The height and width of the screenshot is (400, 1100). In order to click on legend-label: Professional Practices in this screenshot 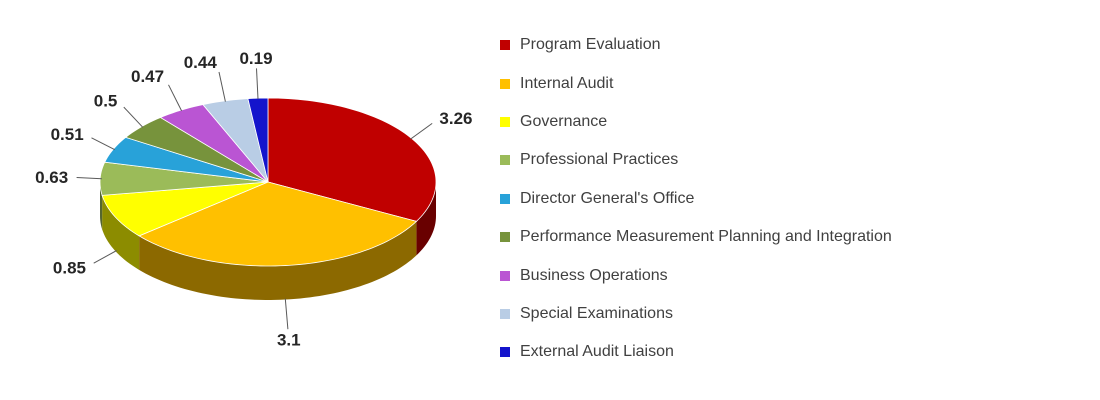, I will do `click(599, 160)`.